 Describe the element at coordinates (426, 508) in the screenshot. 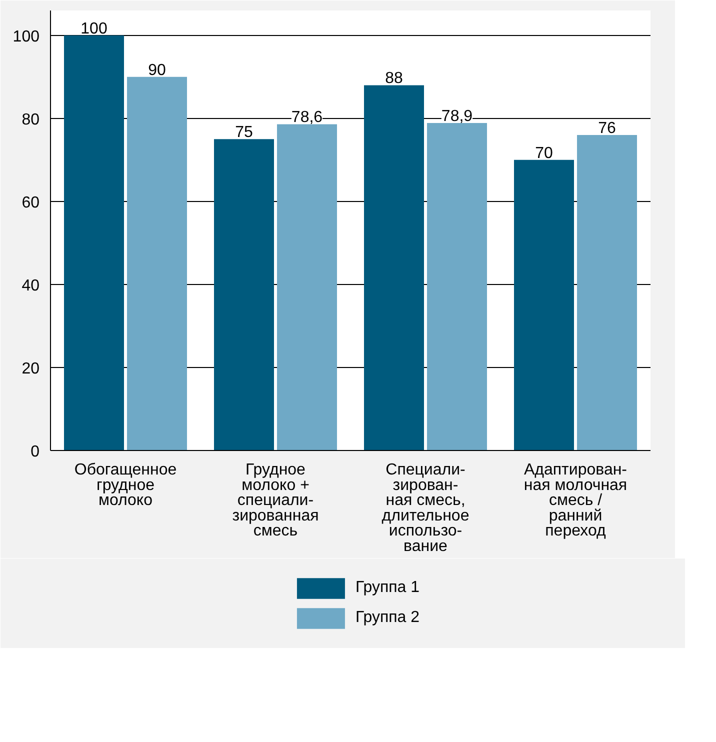

I see `x-tick-label: Специали- зирован- ная смесь, длительное использо- вание` at that location.